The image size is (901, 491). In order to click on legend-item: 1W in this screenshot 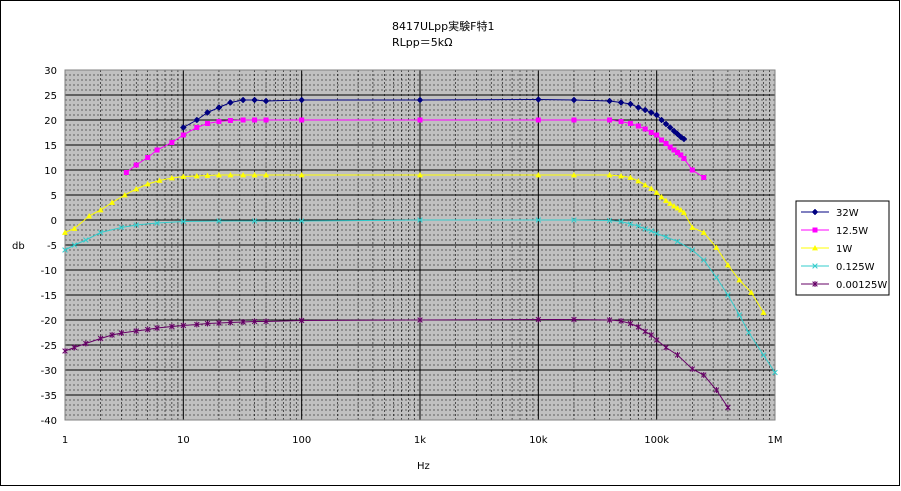, I will do `click(826, 249)`.